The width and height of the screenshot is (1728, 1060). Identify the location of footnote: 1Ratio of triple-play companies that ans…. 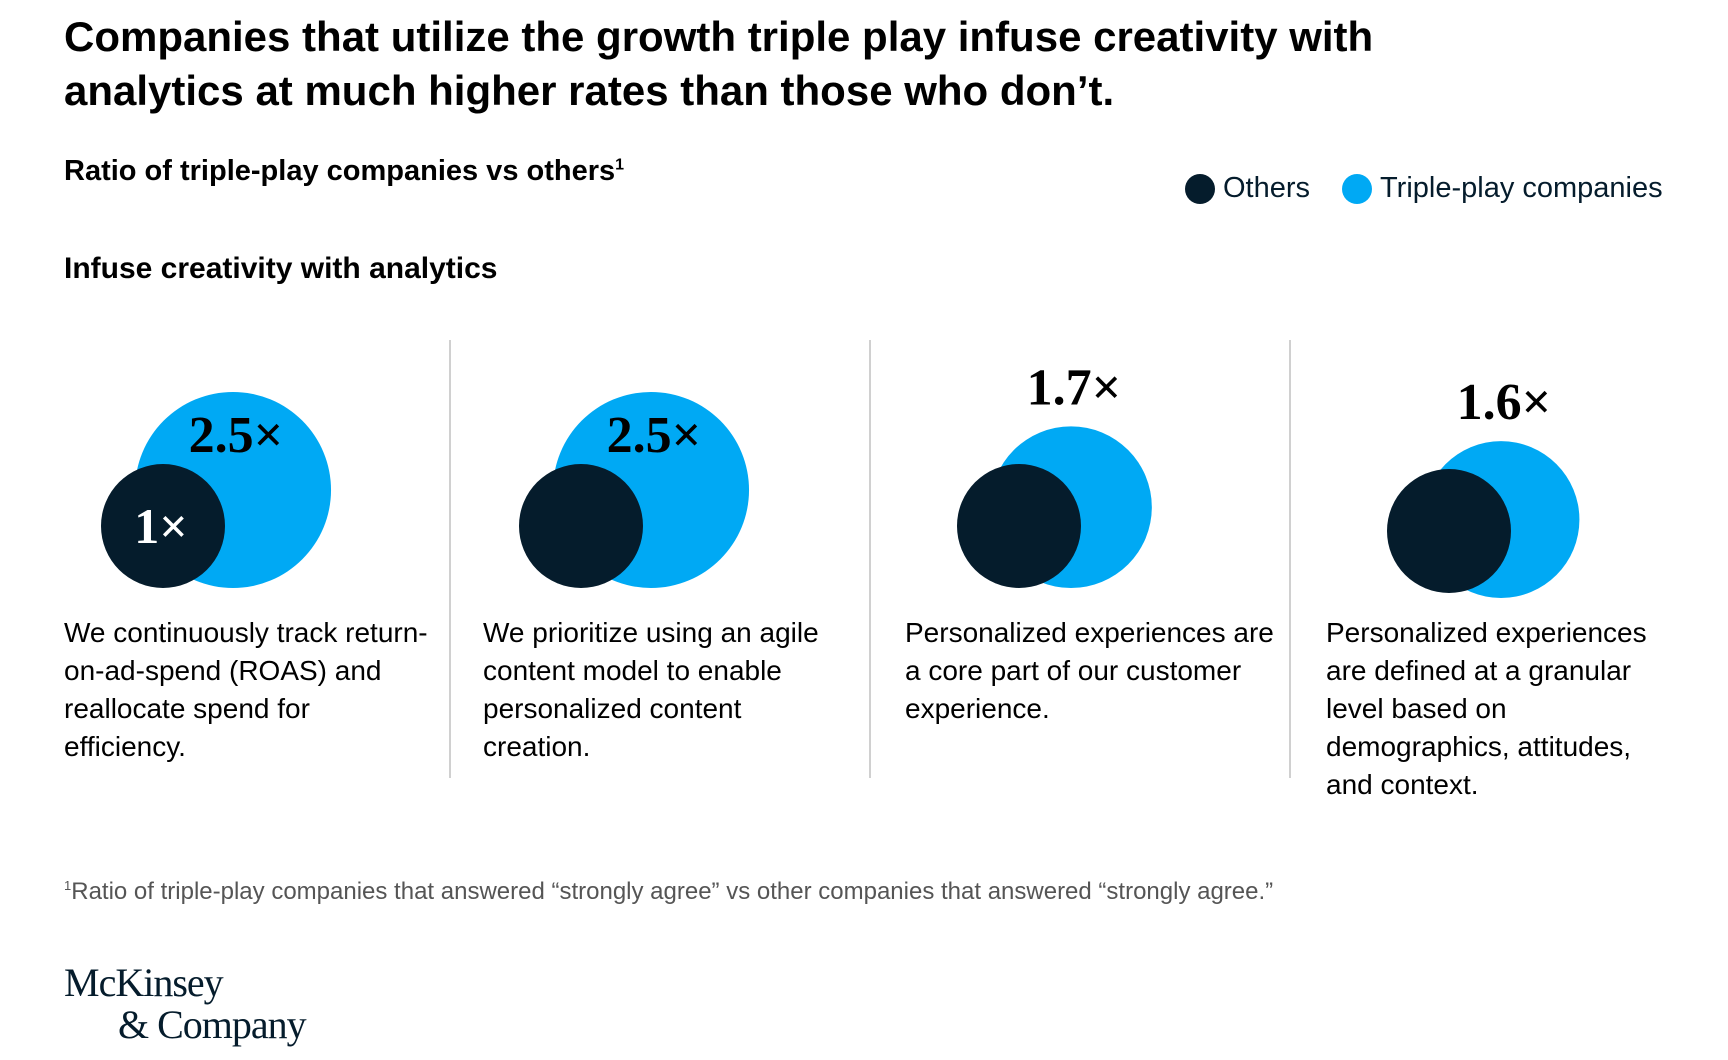
(668, 892).